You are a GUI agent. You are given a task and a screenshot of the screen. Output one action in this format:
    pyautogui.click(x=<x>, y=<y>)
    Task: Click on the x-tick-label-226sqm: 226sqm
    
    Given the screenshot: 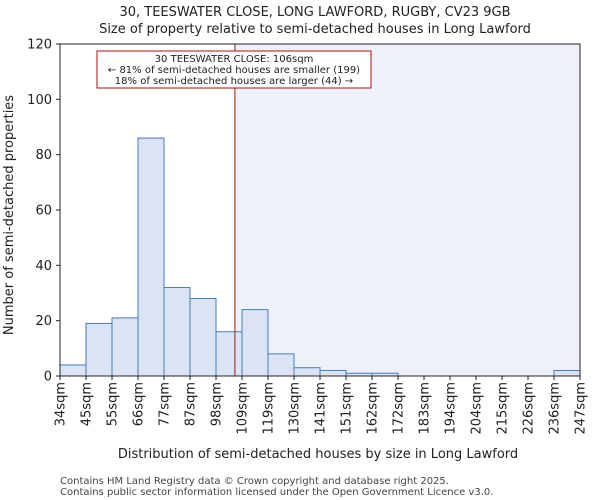 What is the action you would take?
    pyautogui.click(x=529, y=408)
    